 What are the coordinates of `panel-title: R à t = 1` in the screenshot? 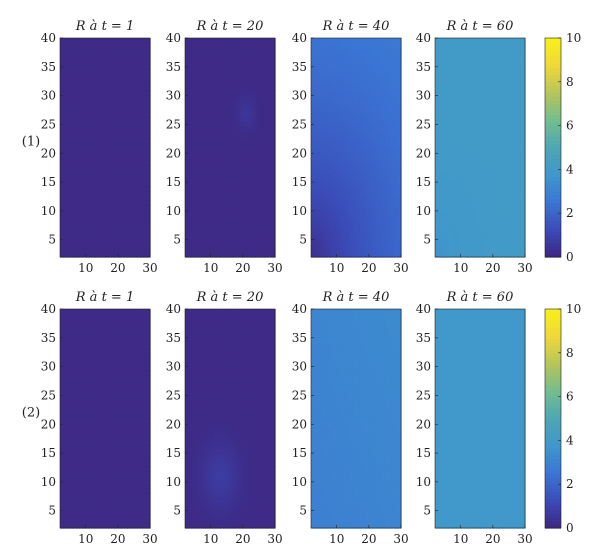 It's located at (104, 26).